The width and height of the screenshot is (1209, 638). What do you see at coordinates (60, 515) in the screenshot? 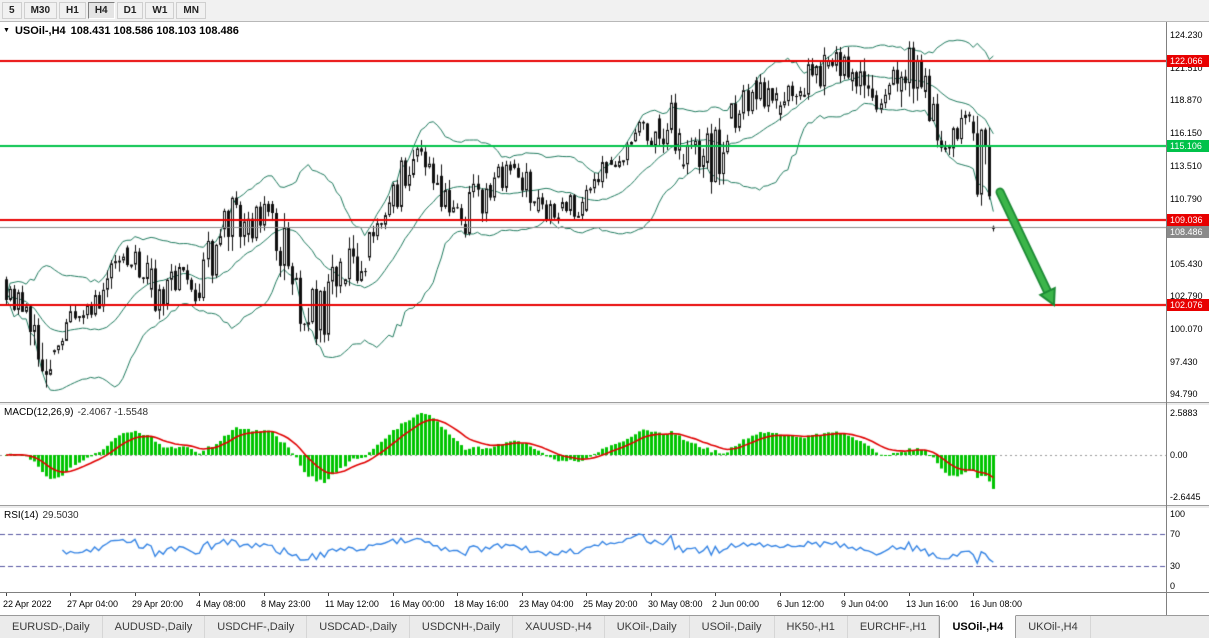
I see `rsi-value: 29.5030` at bounding box center [60, 515].